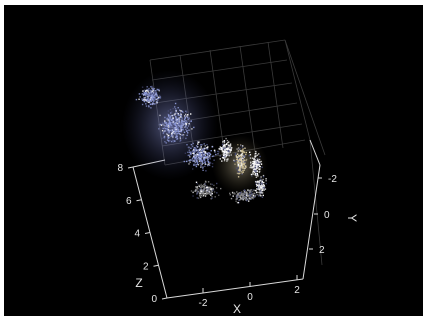  Describe the element at coordinates (164, 298) in the screenshot. I see `z-tick-mark` at that location.